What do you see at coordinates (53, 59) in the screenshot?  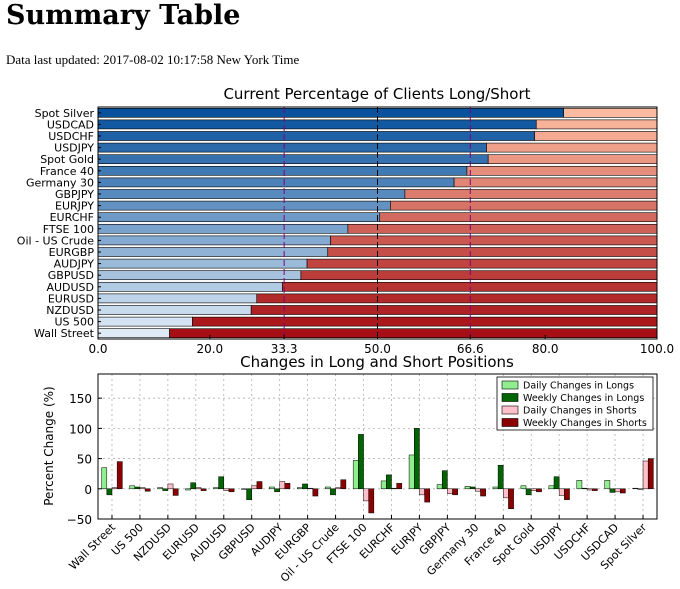 I see `last-updated-label: Data last updated:` at bounding box center [53, 59].